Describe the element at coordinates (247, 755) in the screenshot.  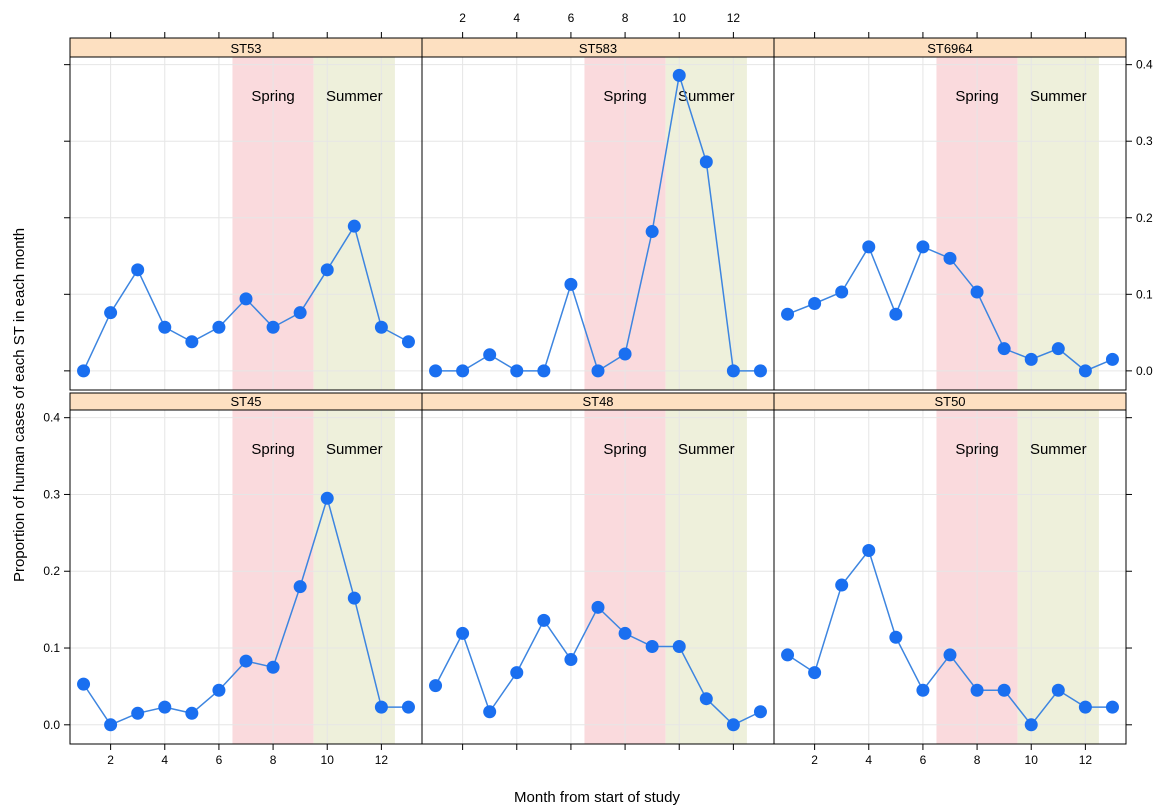
I see `x-axis-bottom-0: 2 4 6 8 10 12` at that location.